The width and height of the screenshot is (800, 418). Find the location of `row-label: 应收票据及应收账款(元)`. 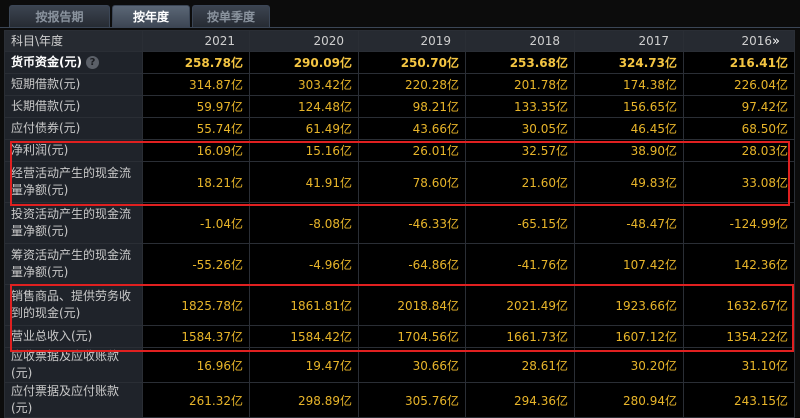

row-label: 应收票据及应收账款(元) is located at coordinates (73, 365).